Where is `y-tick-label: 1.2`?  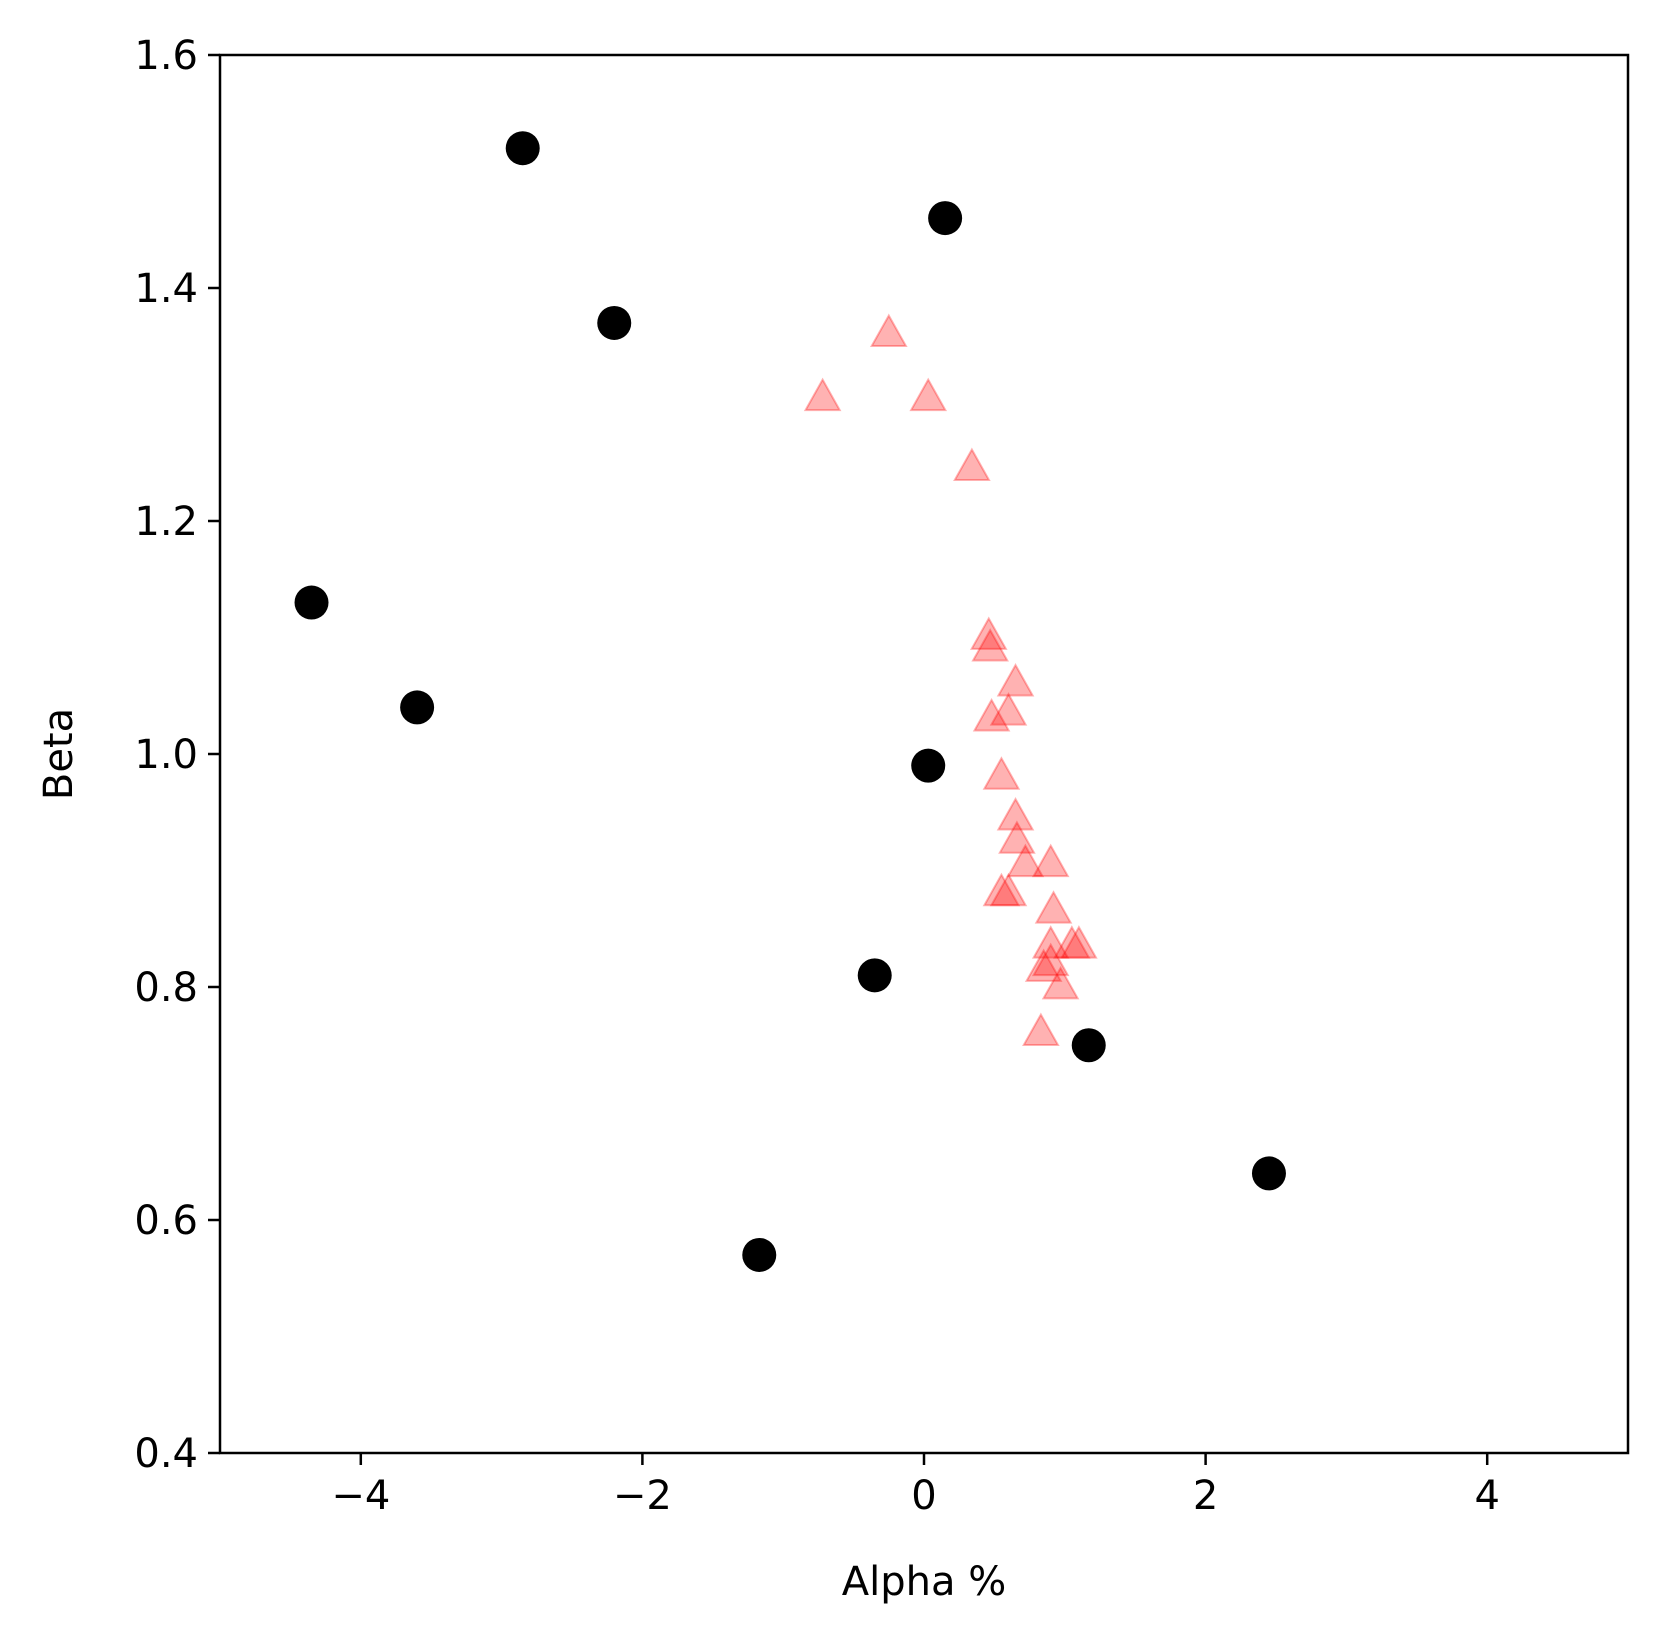 y-tick-label: 1.2 is located at coordinates (166, 522).